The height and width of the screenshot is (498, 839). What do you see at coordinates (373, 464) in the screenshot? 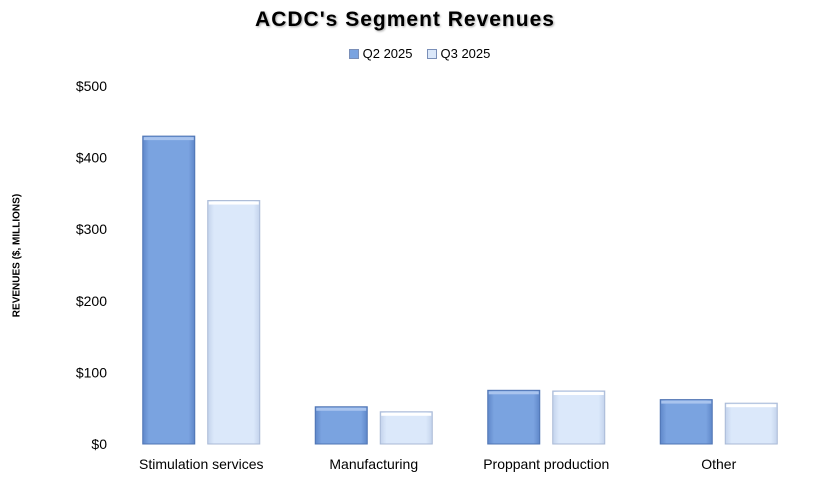
I see `x-tick-label: Manufacturing` at bounding box center [373, 464].